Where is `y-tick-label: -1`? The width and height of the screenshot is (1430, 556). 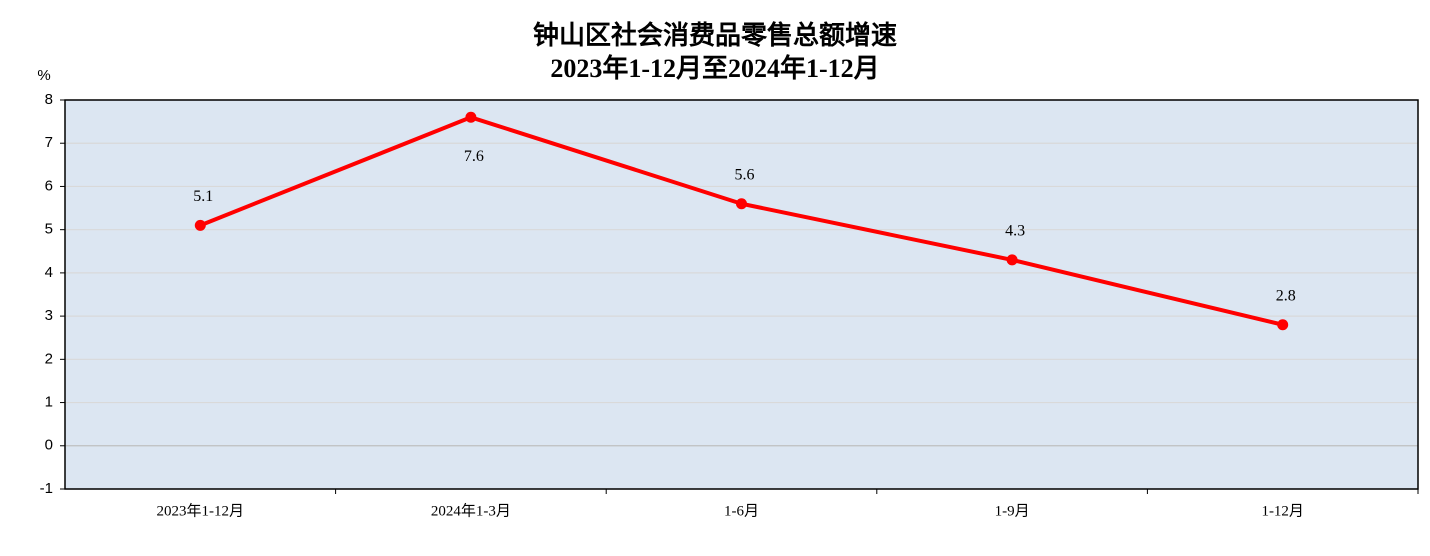
y-tick-label: -1 is located at coordinates (46, 488).